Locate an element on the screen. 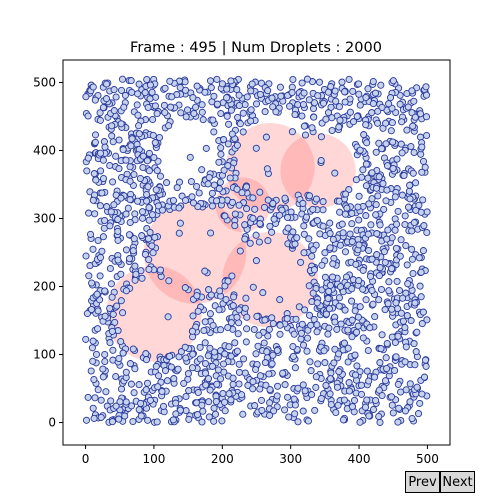 The image size is (500, 500). next-button: Next is located at coordinates (457, 482).